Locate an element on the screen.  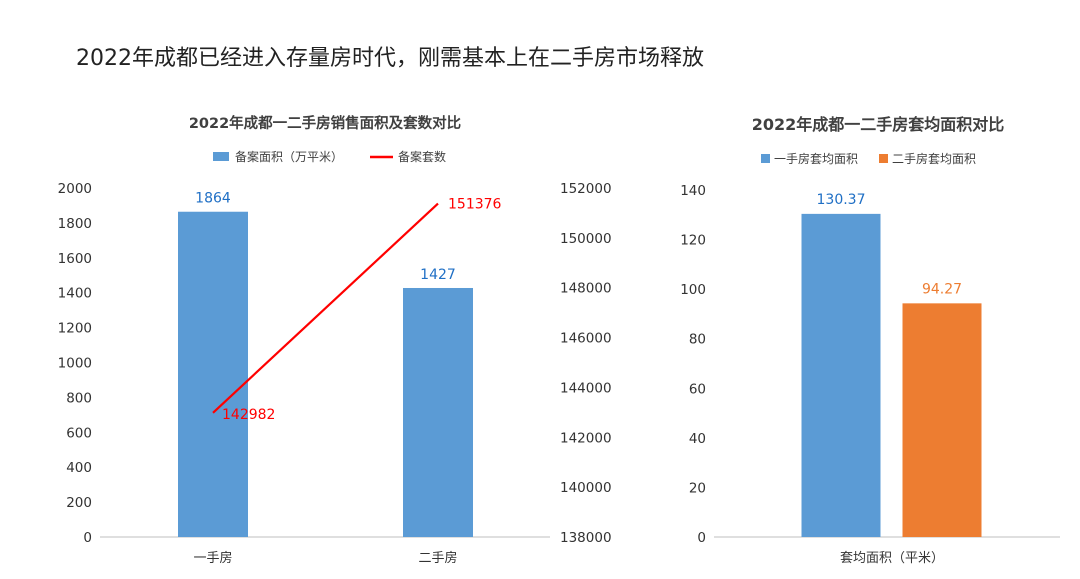
y-tick-label: 20 is located at coordinates (697, 488).